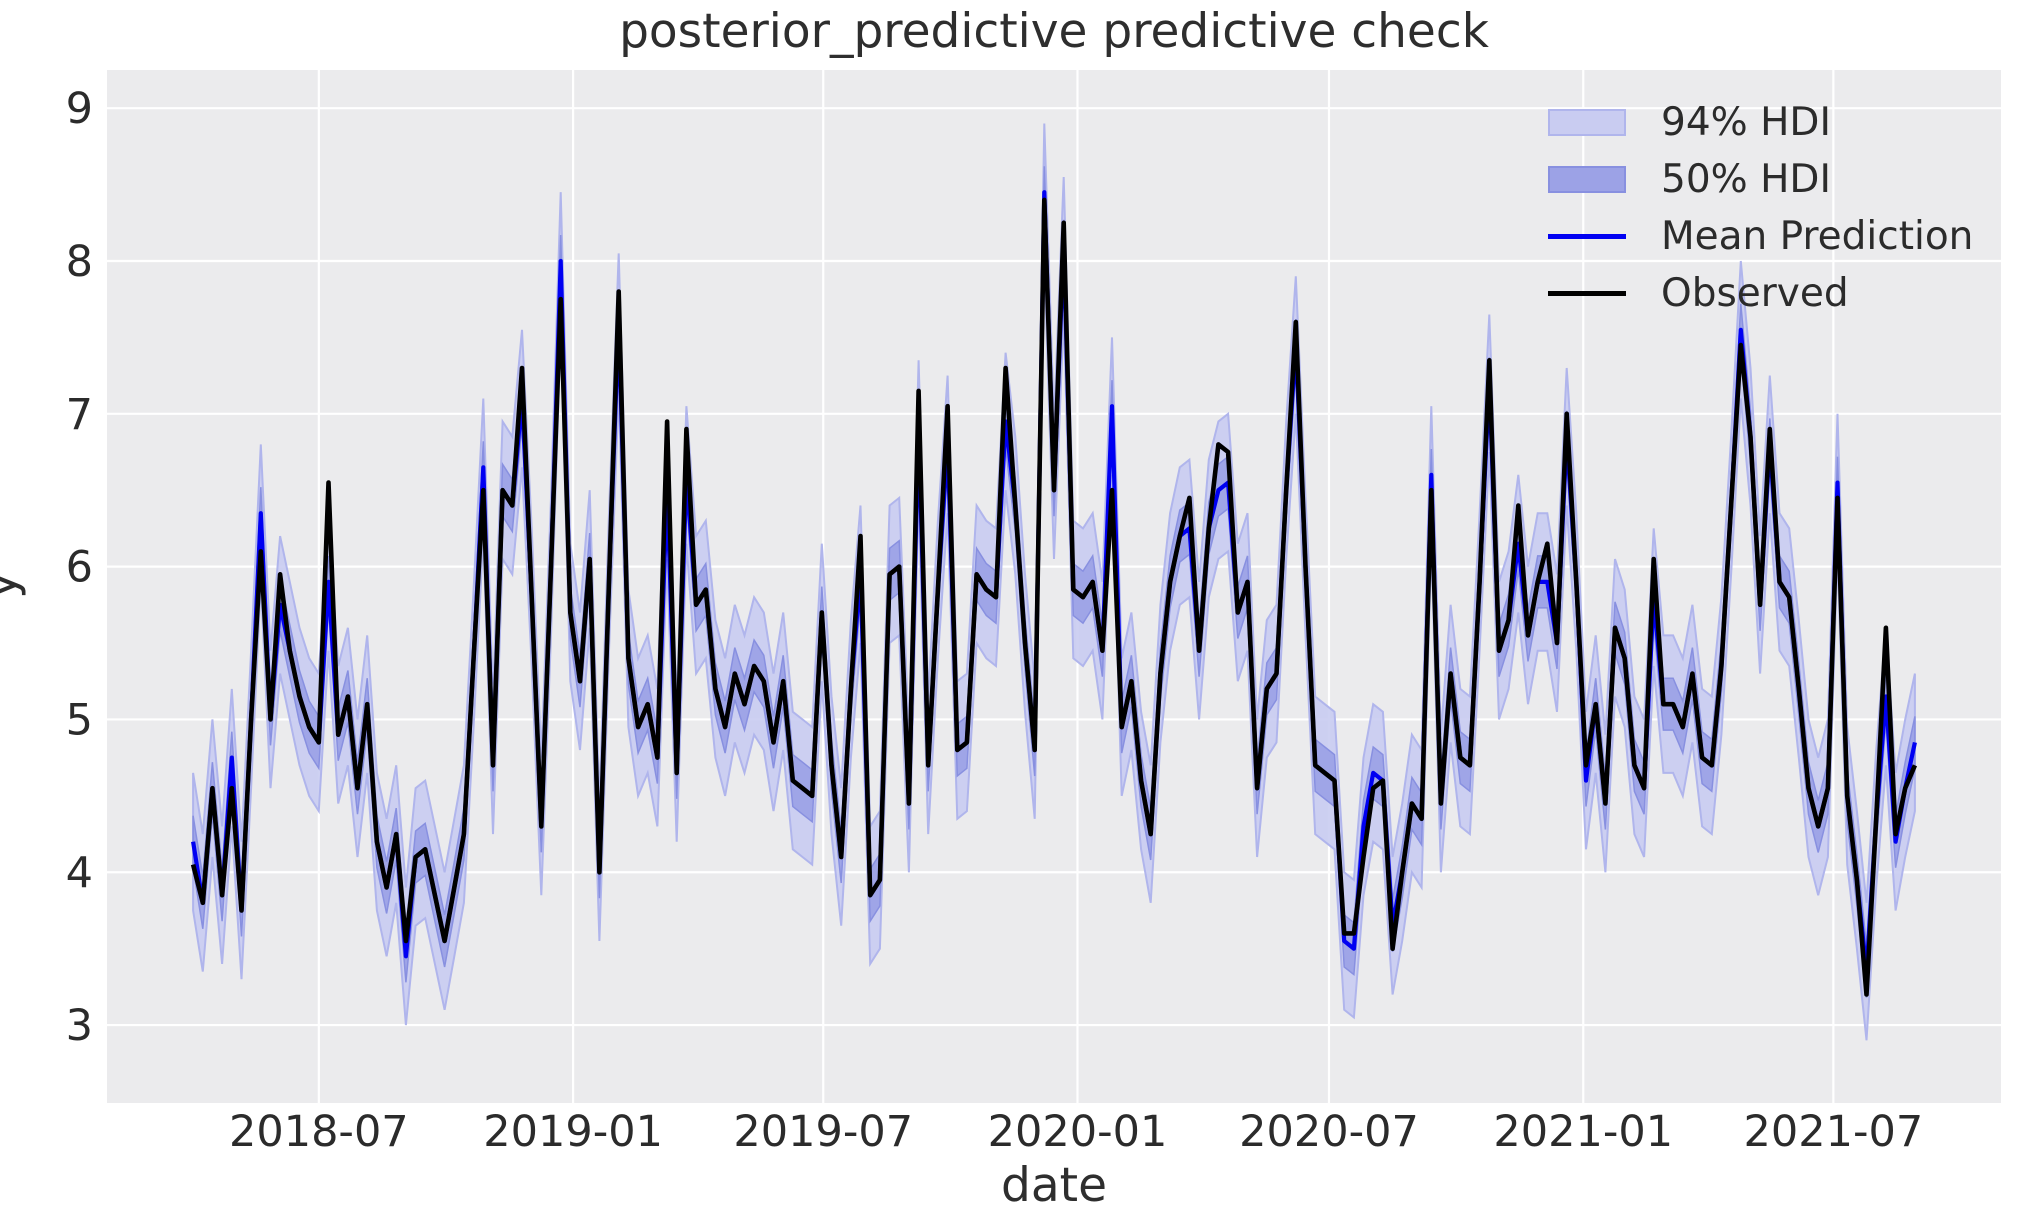 The image size is (2023, 1223). I want to click on x-tick-label: 2021-07, so click(1834, 1132).